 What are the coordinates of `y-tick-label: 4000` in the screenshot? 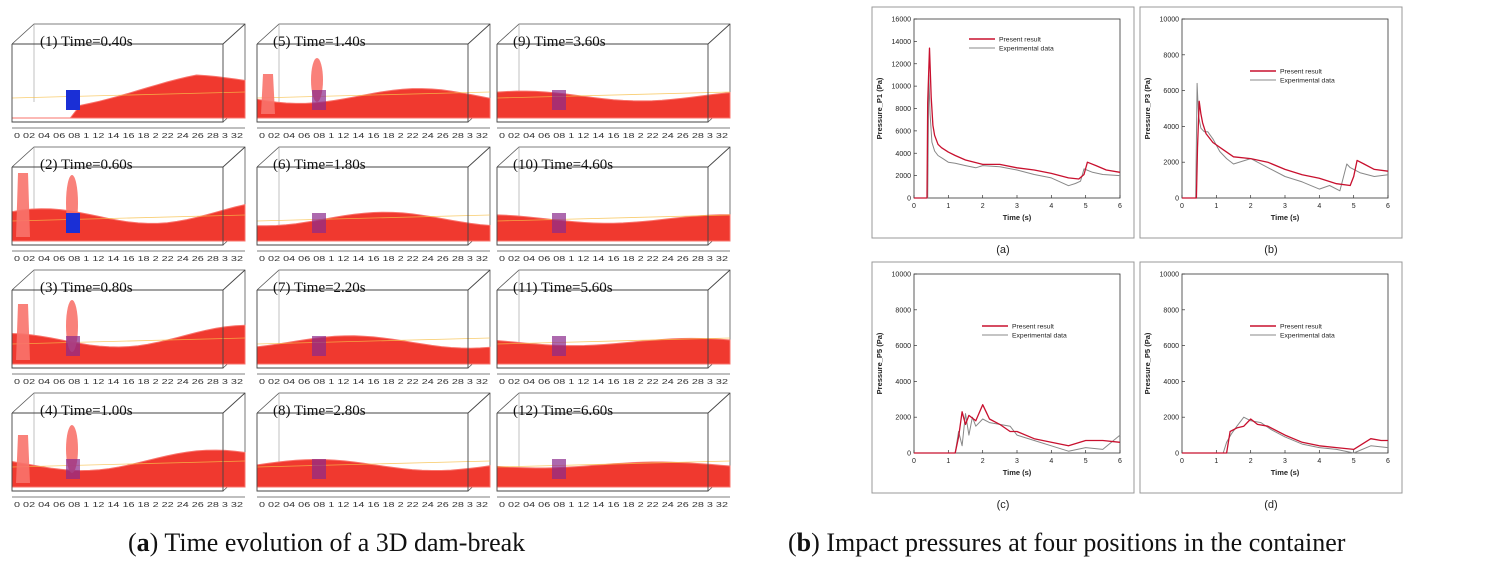 It's located at (903, 154).